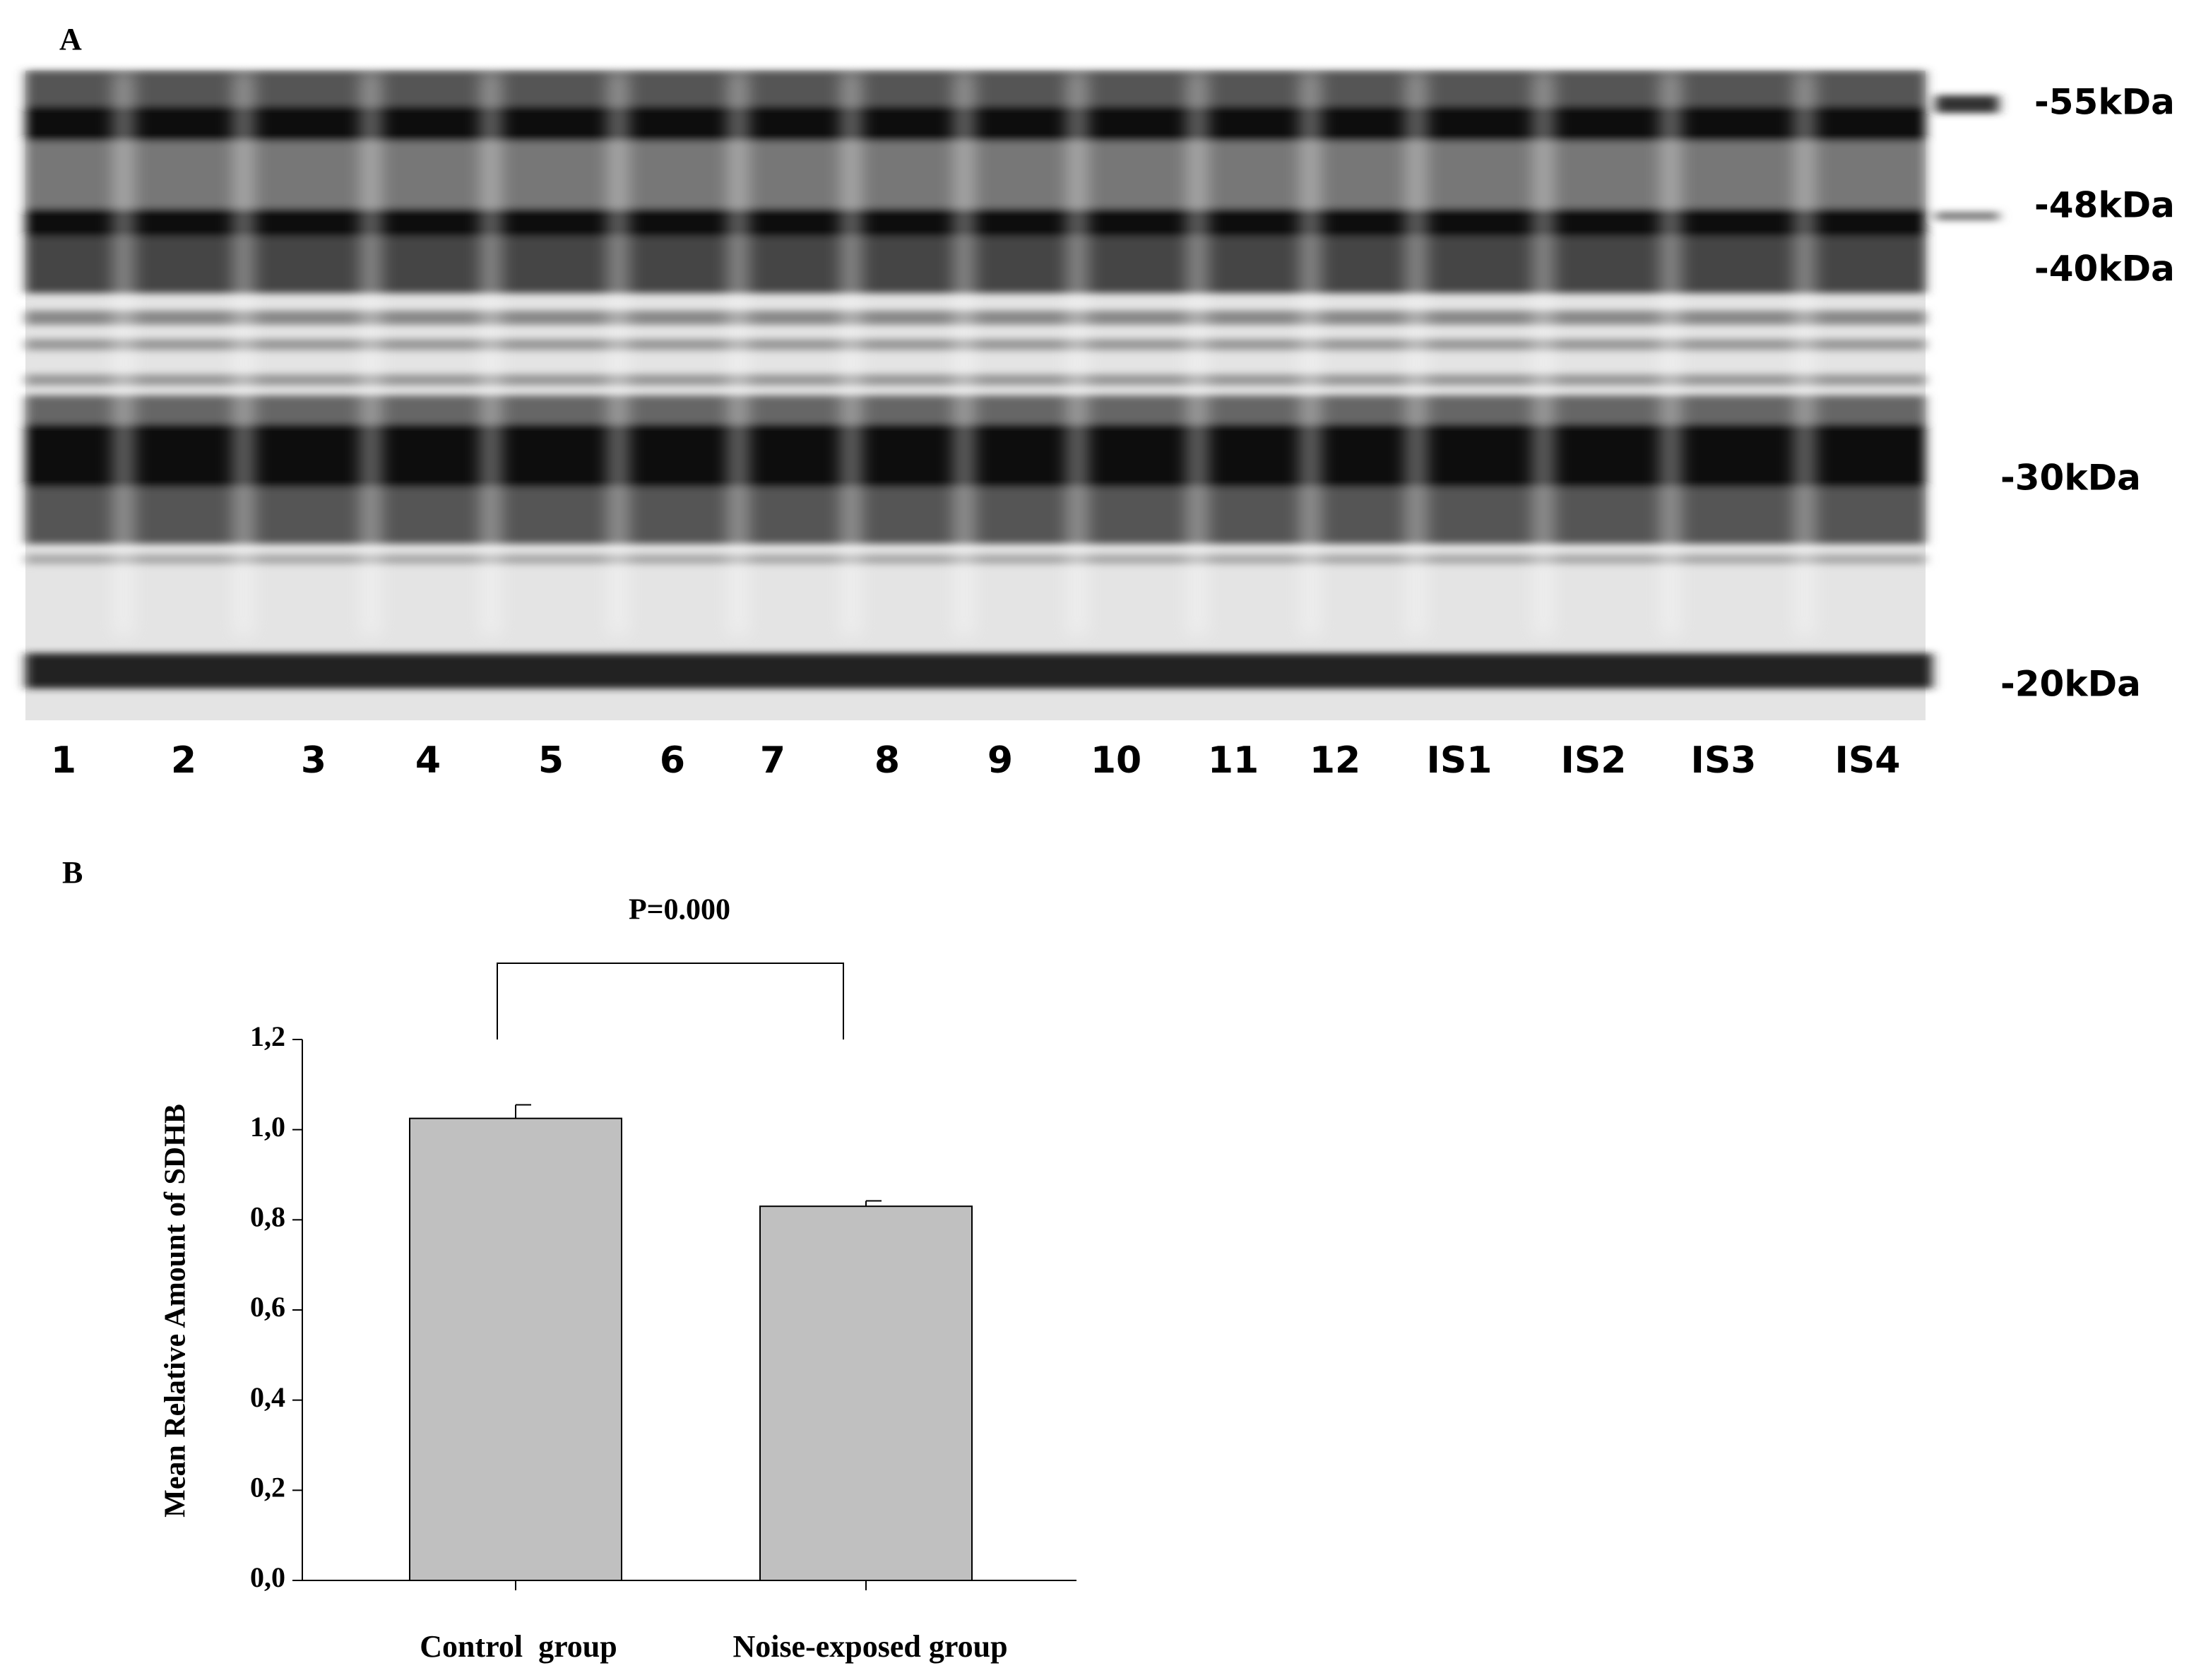 This screenshot has width=2201, height=1680. What do you see at coordinates (1724, 760) in the screenshot?
I see `lane-label: IS3` at bounding box center [1724, 760].